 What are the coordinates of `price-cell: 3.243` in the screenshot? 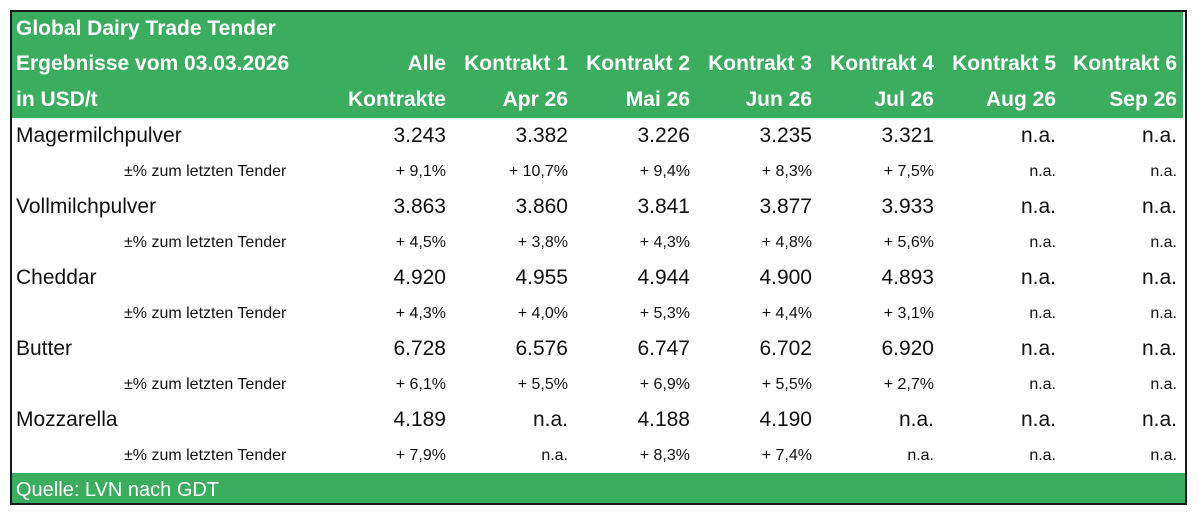 It's located at (419, 135).